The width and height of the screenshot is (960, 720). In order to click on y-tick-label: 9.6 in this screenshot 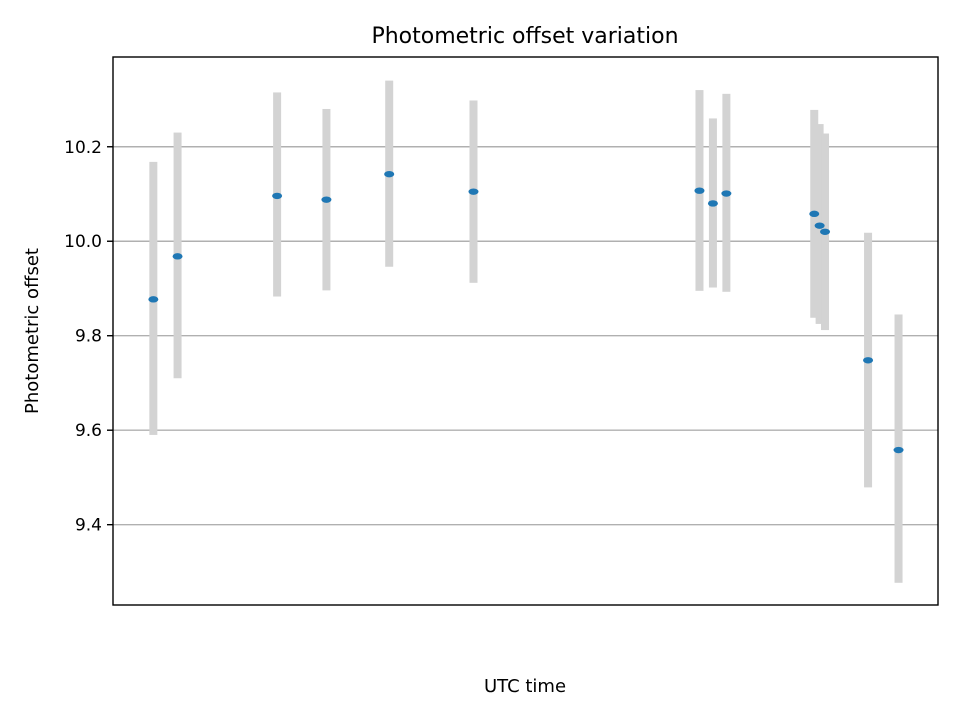, I will do `click(88, 431)`.